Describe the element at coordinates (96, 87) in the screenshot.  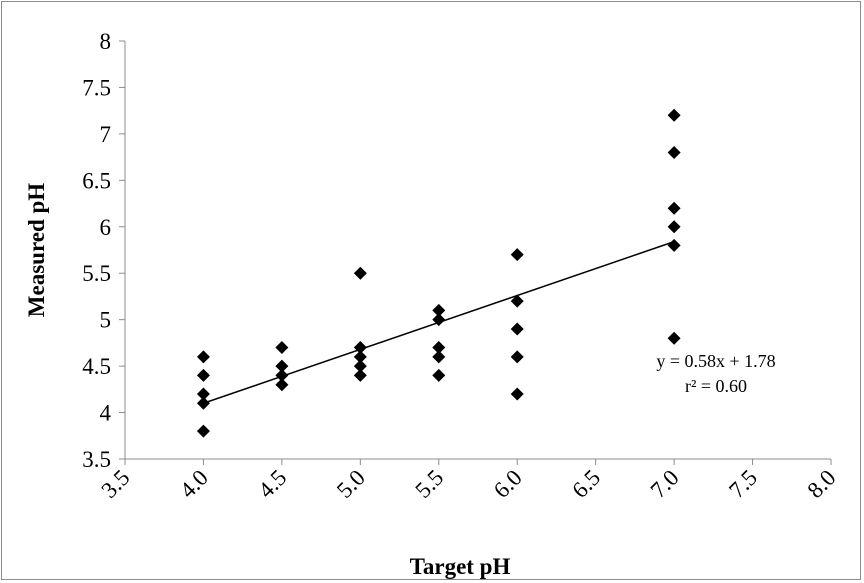
I see `y-tick-label: 7.5` at that location.